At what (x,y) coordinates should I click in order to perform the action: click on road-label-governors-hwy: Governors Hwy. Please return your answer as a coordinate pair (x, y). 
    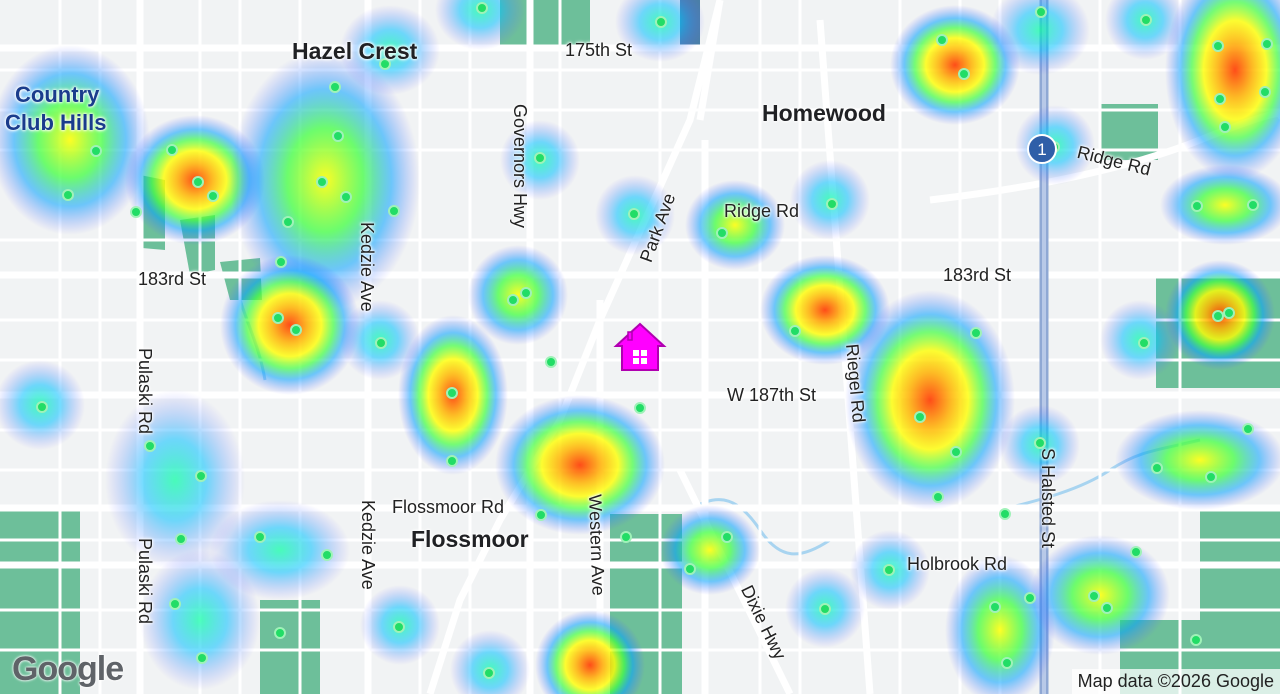
    Looking at the image, I should click on (520, 166).